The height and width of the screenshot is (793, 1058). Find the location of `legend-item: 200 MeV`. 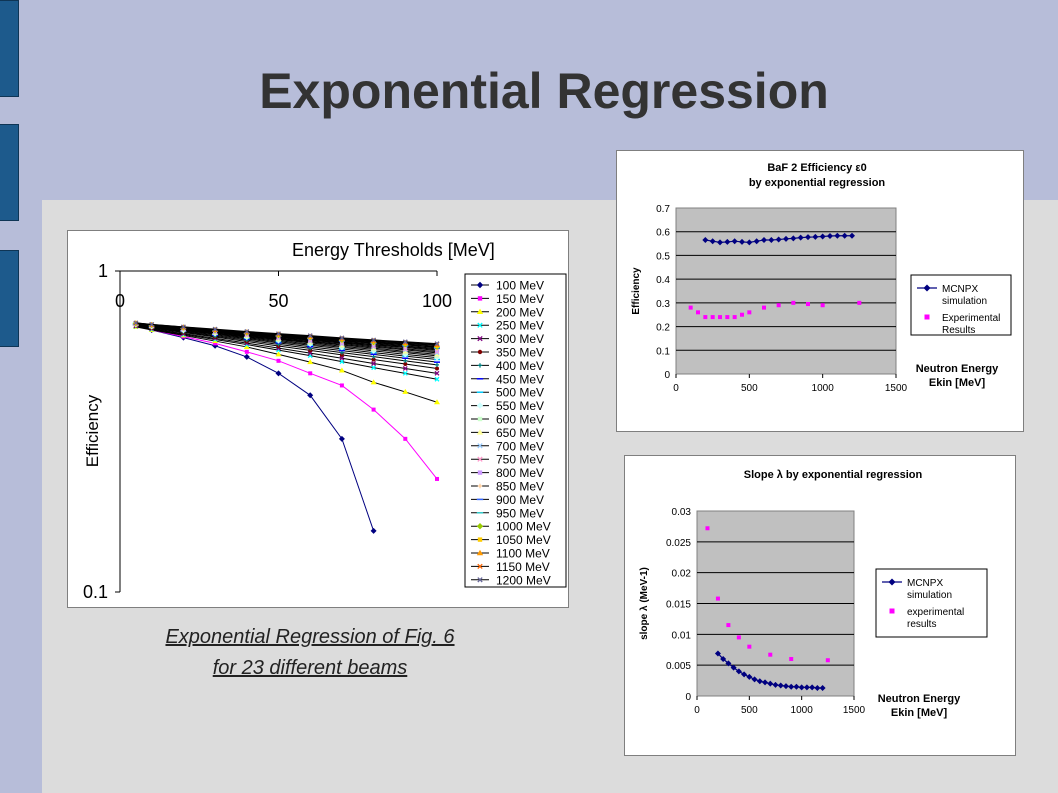

legend-item: 200 MeV is located at coordinates (507, 312).